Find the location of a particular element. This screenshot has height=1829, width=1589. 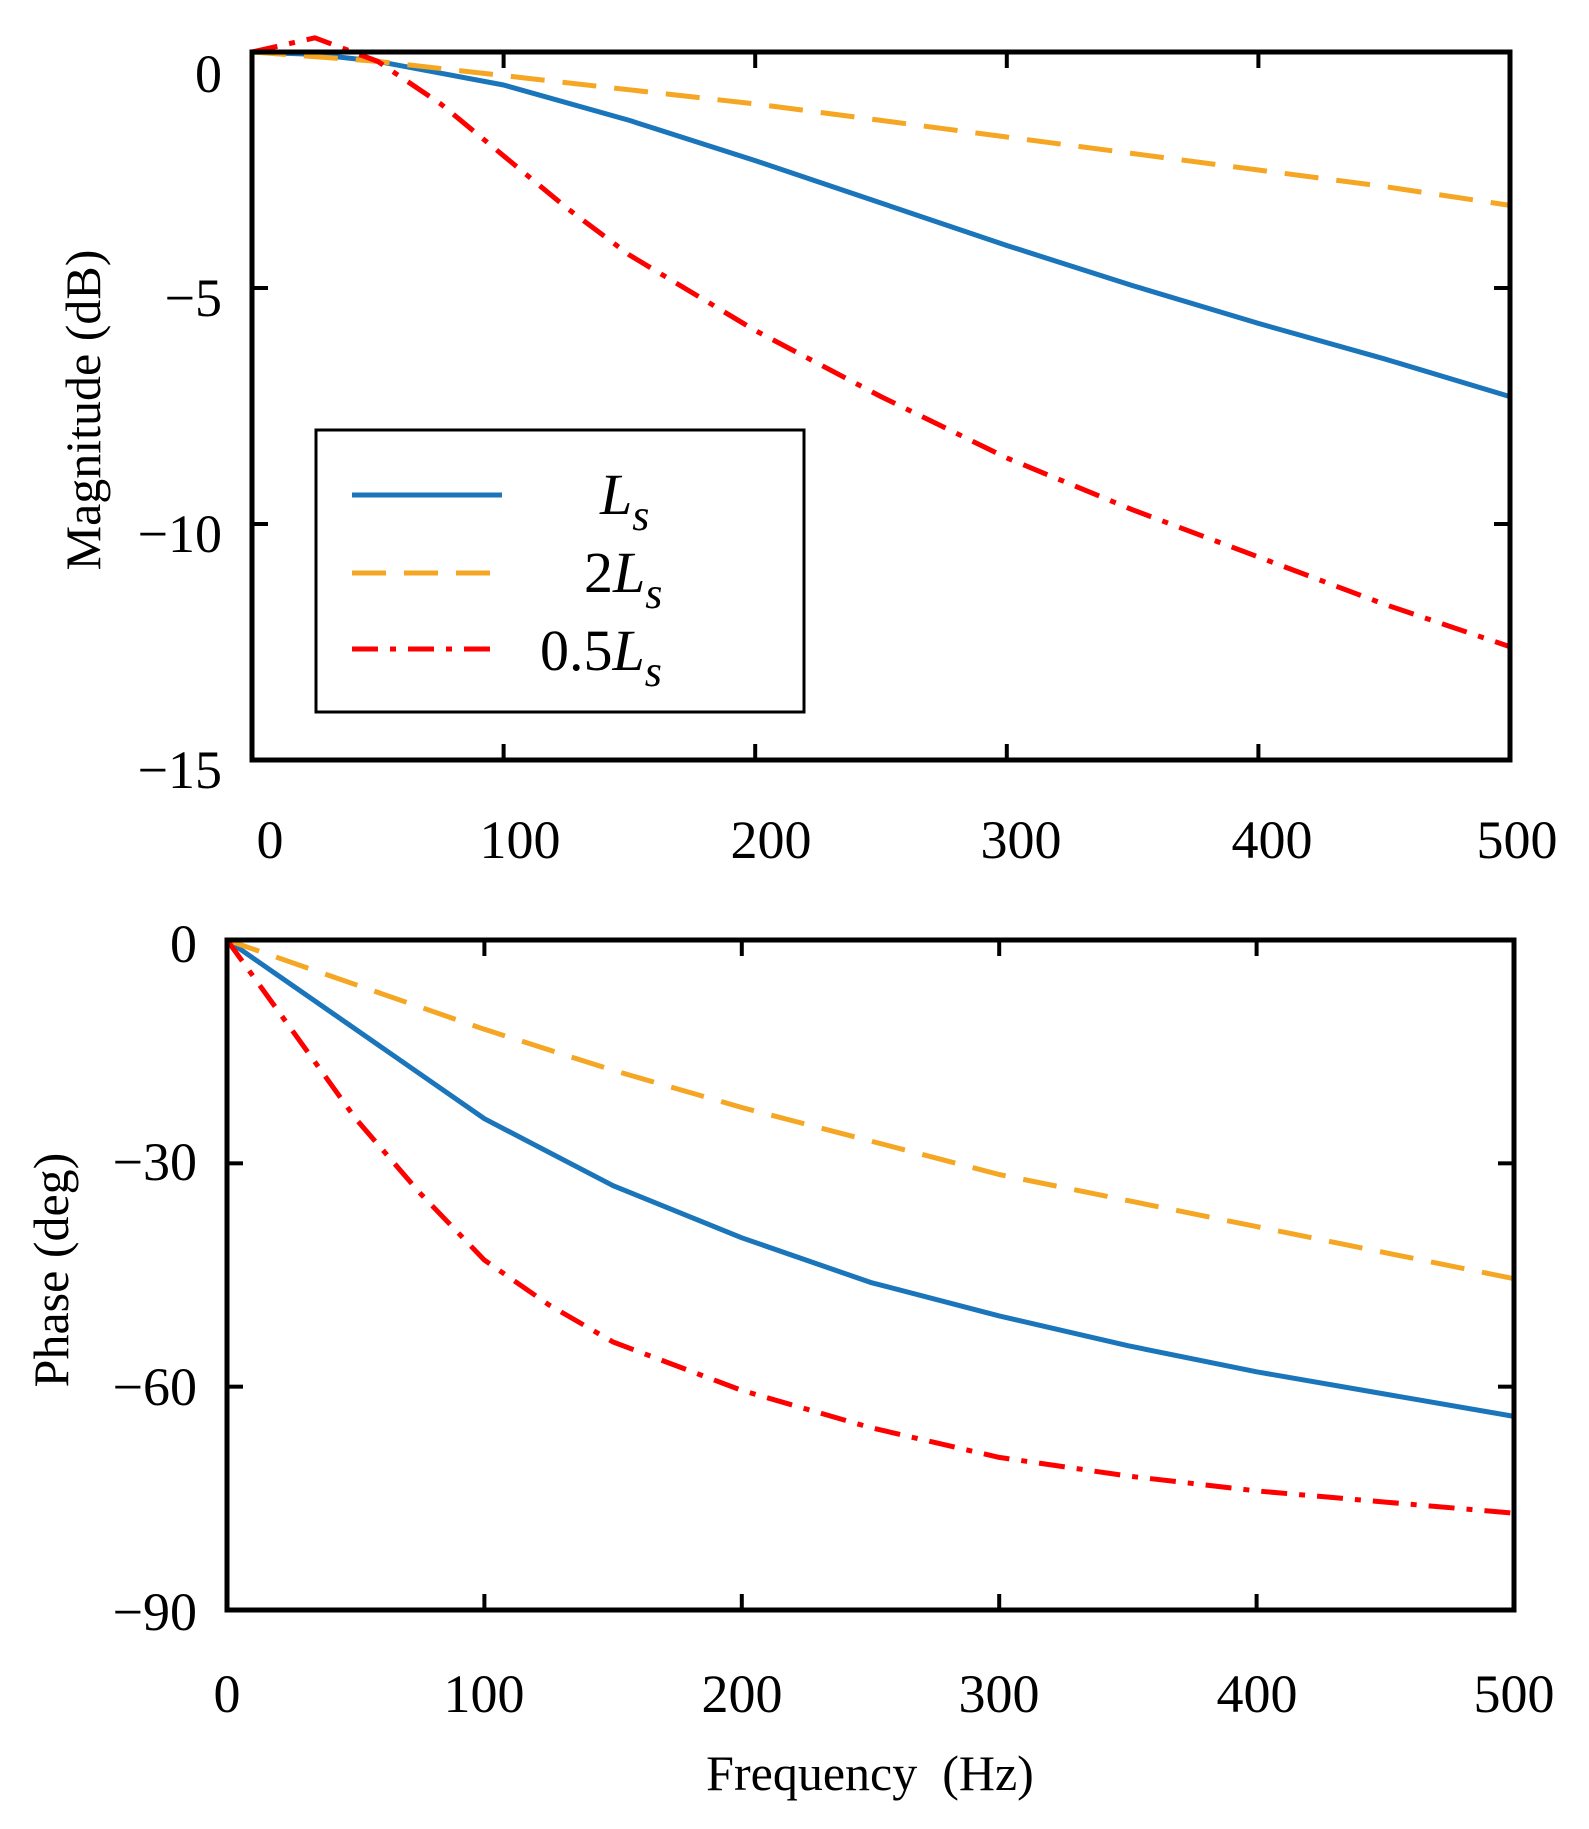

magnitude-xtick-label: 100 is located at coordinates (520, 840).